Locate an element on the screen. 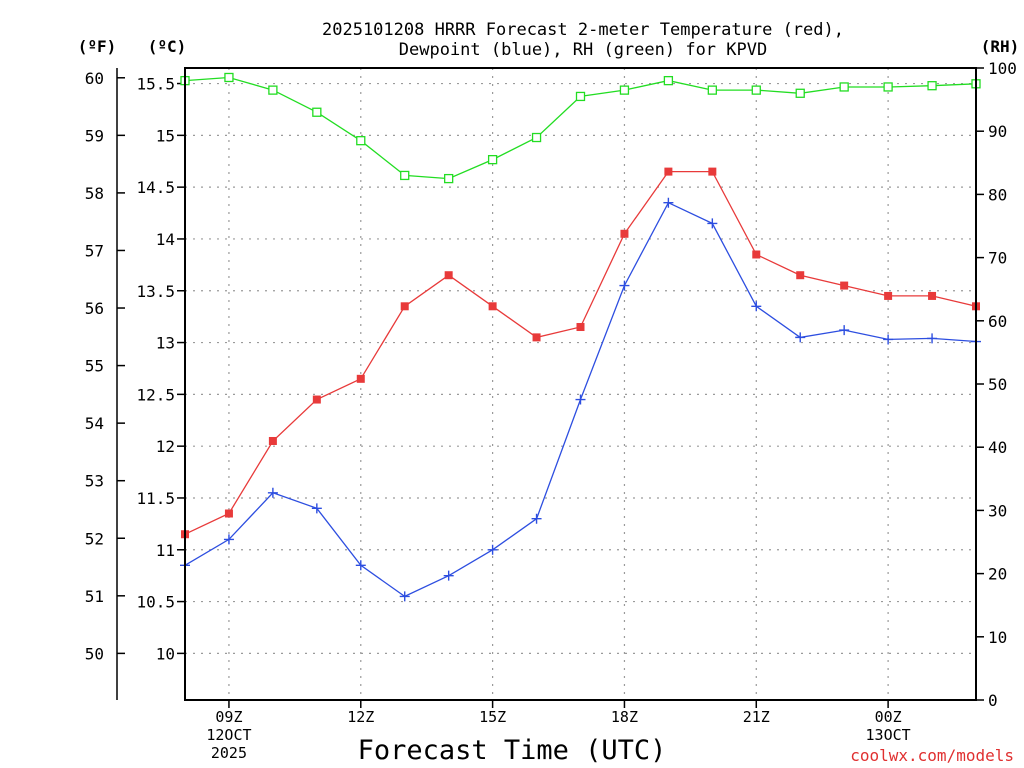 This screenshot has height=768, width=1024. celsius-tick-label: 12.5 is located at coordinates (155, 394).